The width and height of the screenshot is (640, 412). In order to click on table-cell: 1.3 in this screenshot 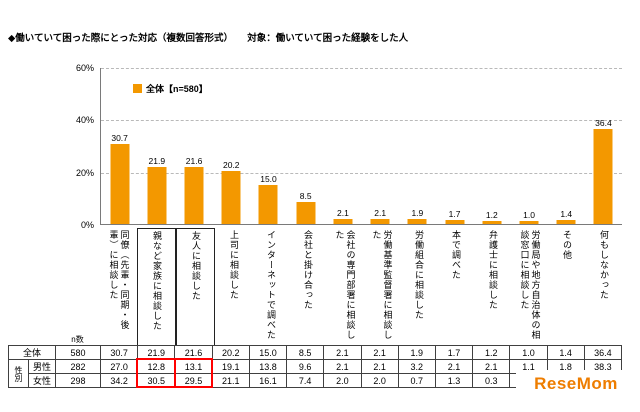, I will do `click(454, 381)`.